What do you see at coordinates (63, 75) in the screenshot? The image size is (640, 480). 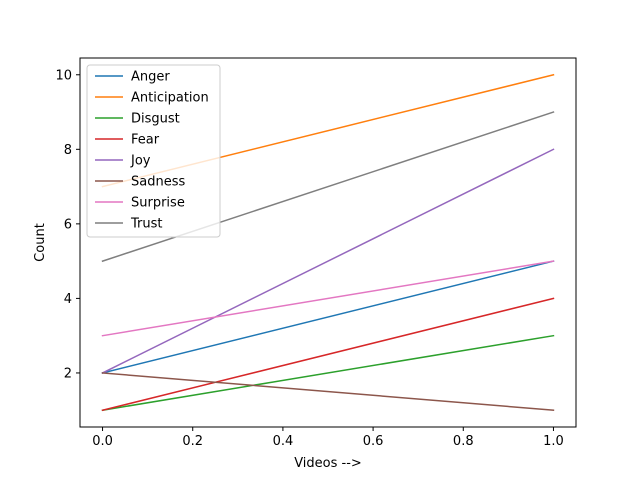 I see `y-tick-label: 10` at bounding box center [63, 75].